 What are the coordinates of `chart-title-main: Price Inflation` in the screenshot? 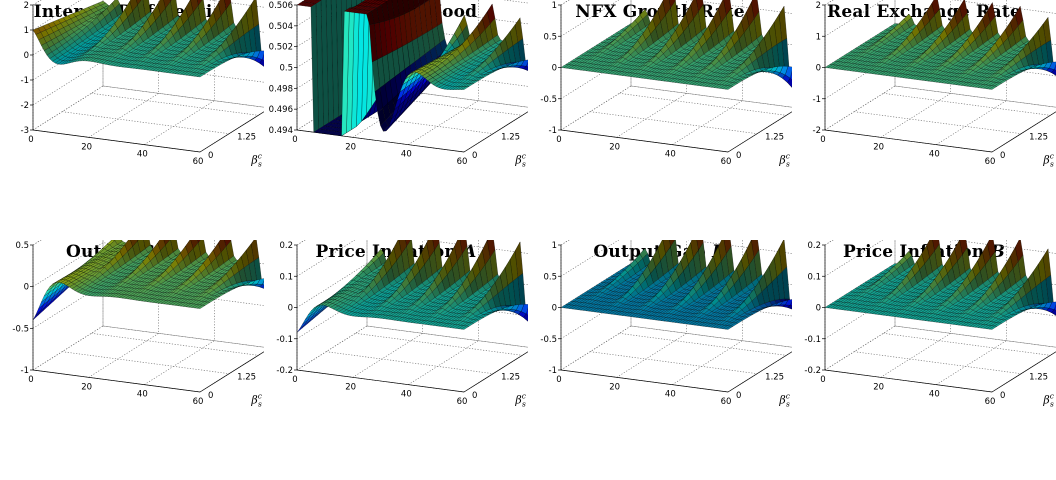 It's located at (916, 252).